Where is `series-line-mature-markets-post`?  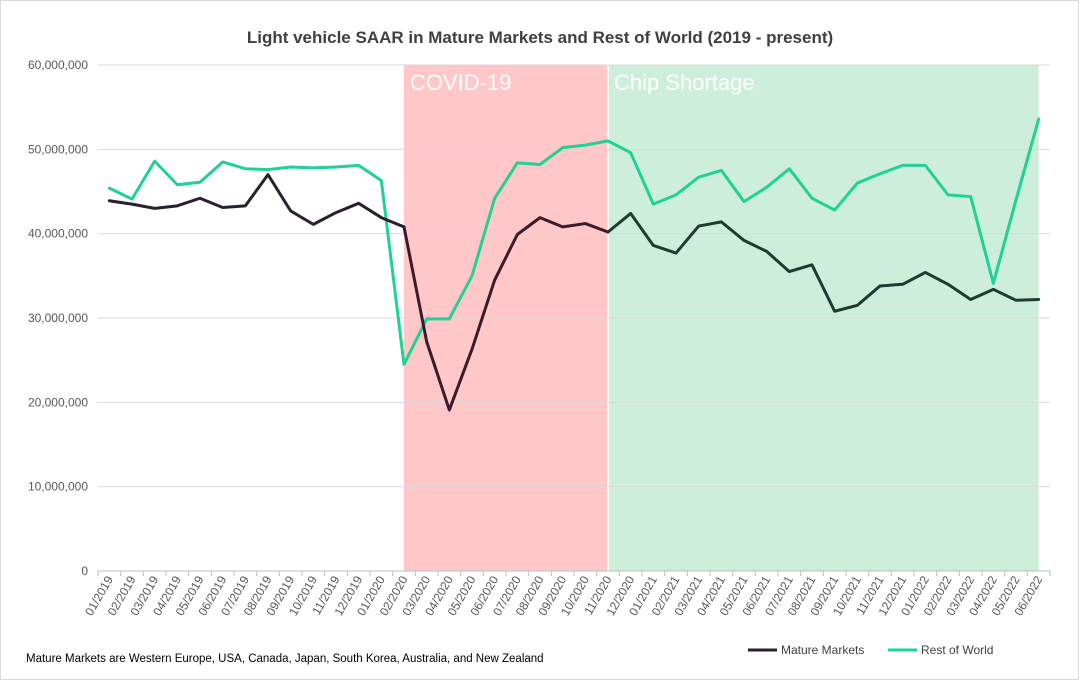
series-line-mature-markets-post is located at coordinates (823, 262).